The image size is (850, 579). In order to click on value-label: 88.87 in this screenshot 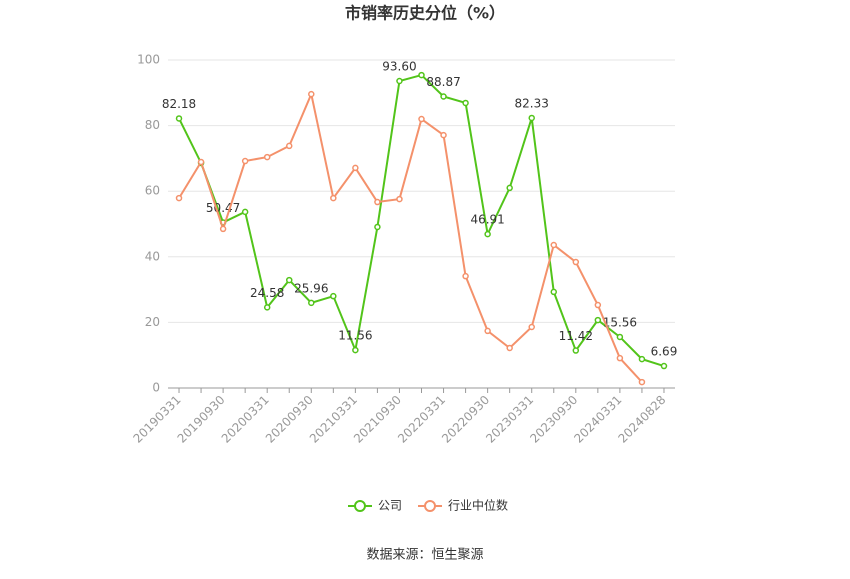, I will do `click(443, 82)`.